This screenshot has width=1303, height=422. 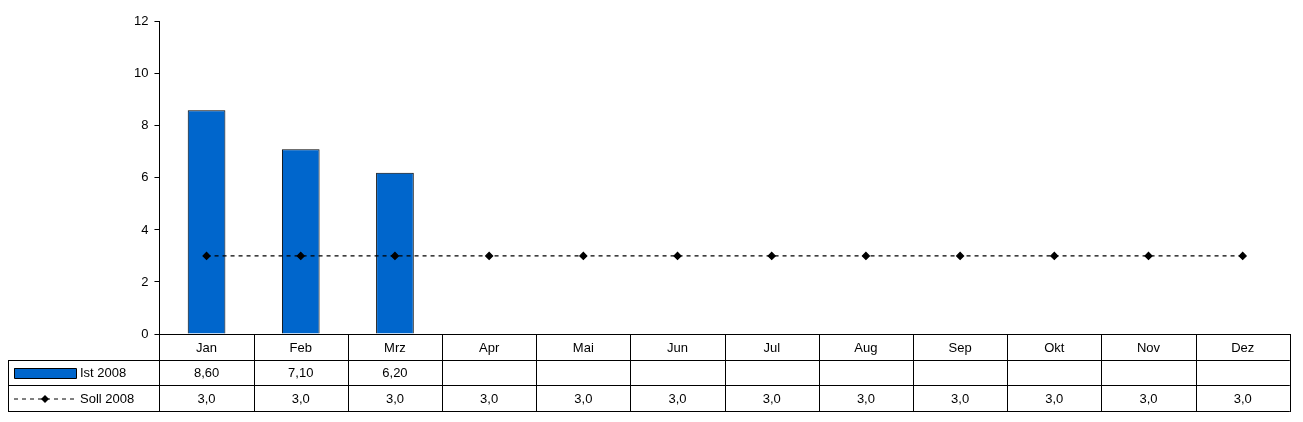 What do you see at coordinates (145, 125) in the screenshot?
I see `y-tick-label: 8` at bounding box center [145, 125].